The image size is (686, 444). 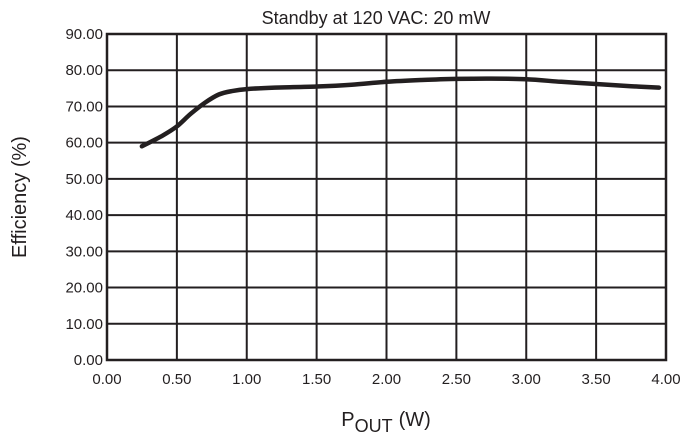 What do you see at coordinates (84, 106) in the screenshot?
I see `y-tick-label: 70.00` at bounding box center [84, 106].